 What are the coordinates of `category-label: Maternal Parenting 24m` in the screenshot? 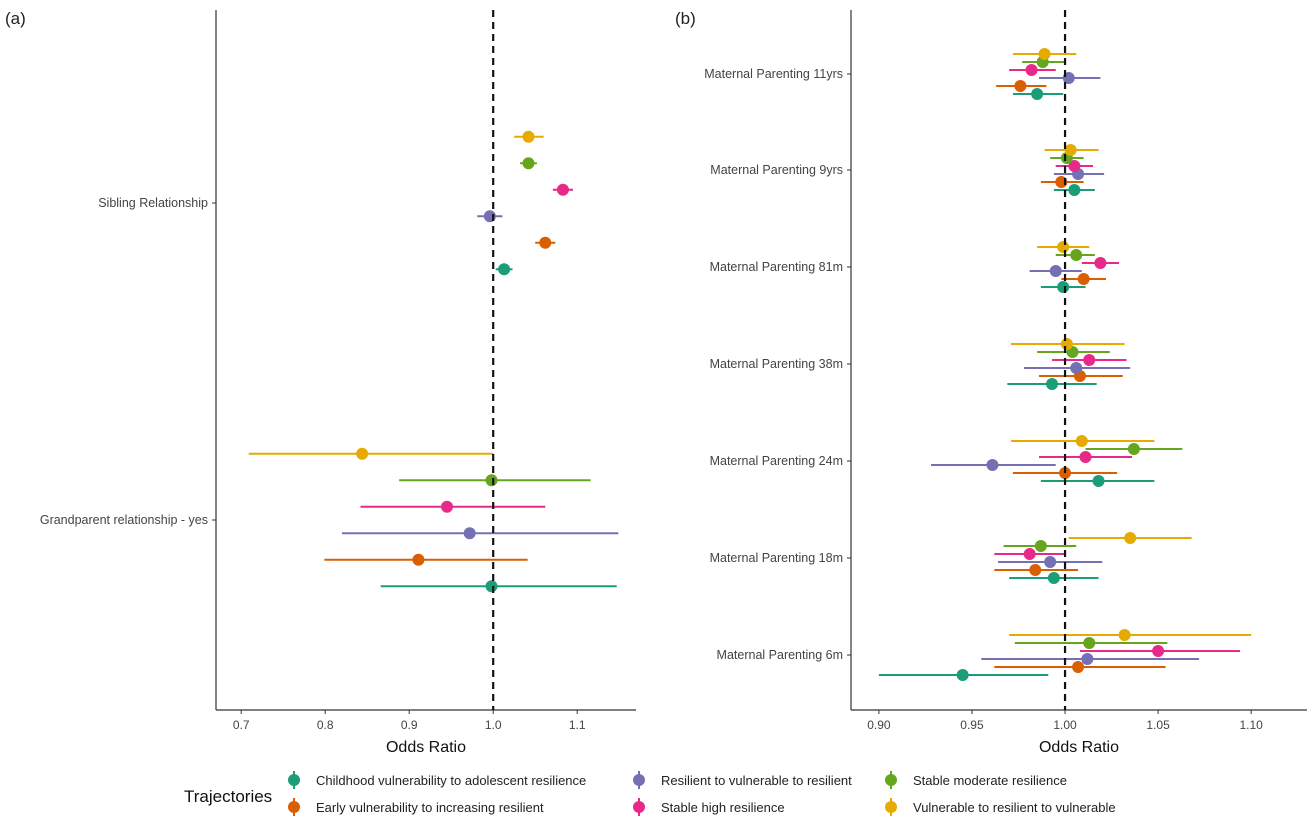 It's located at (776, 461).